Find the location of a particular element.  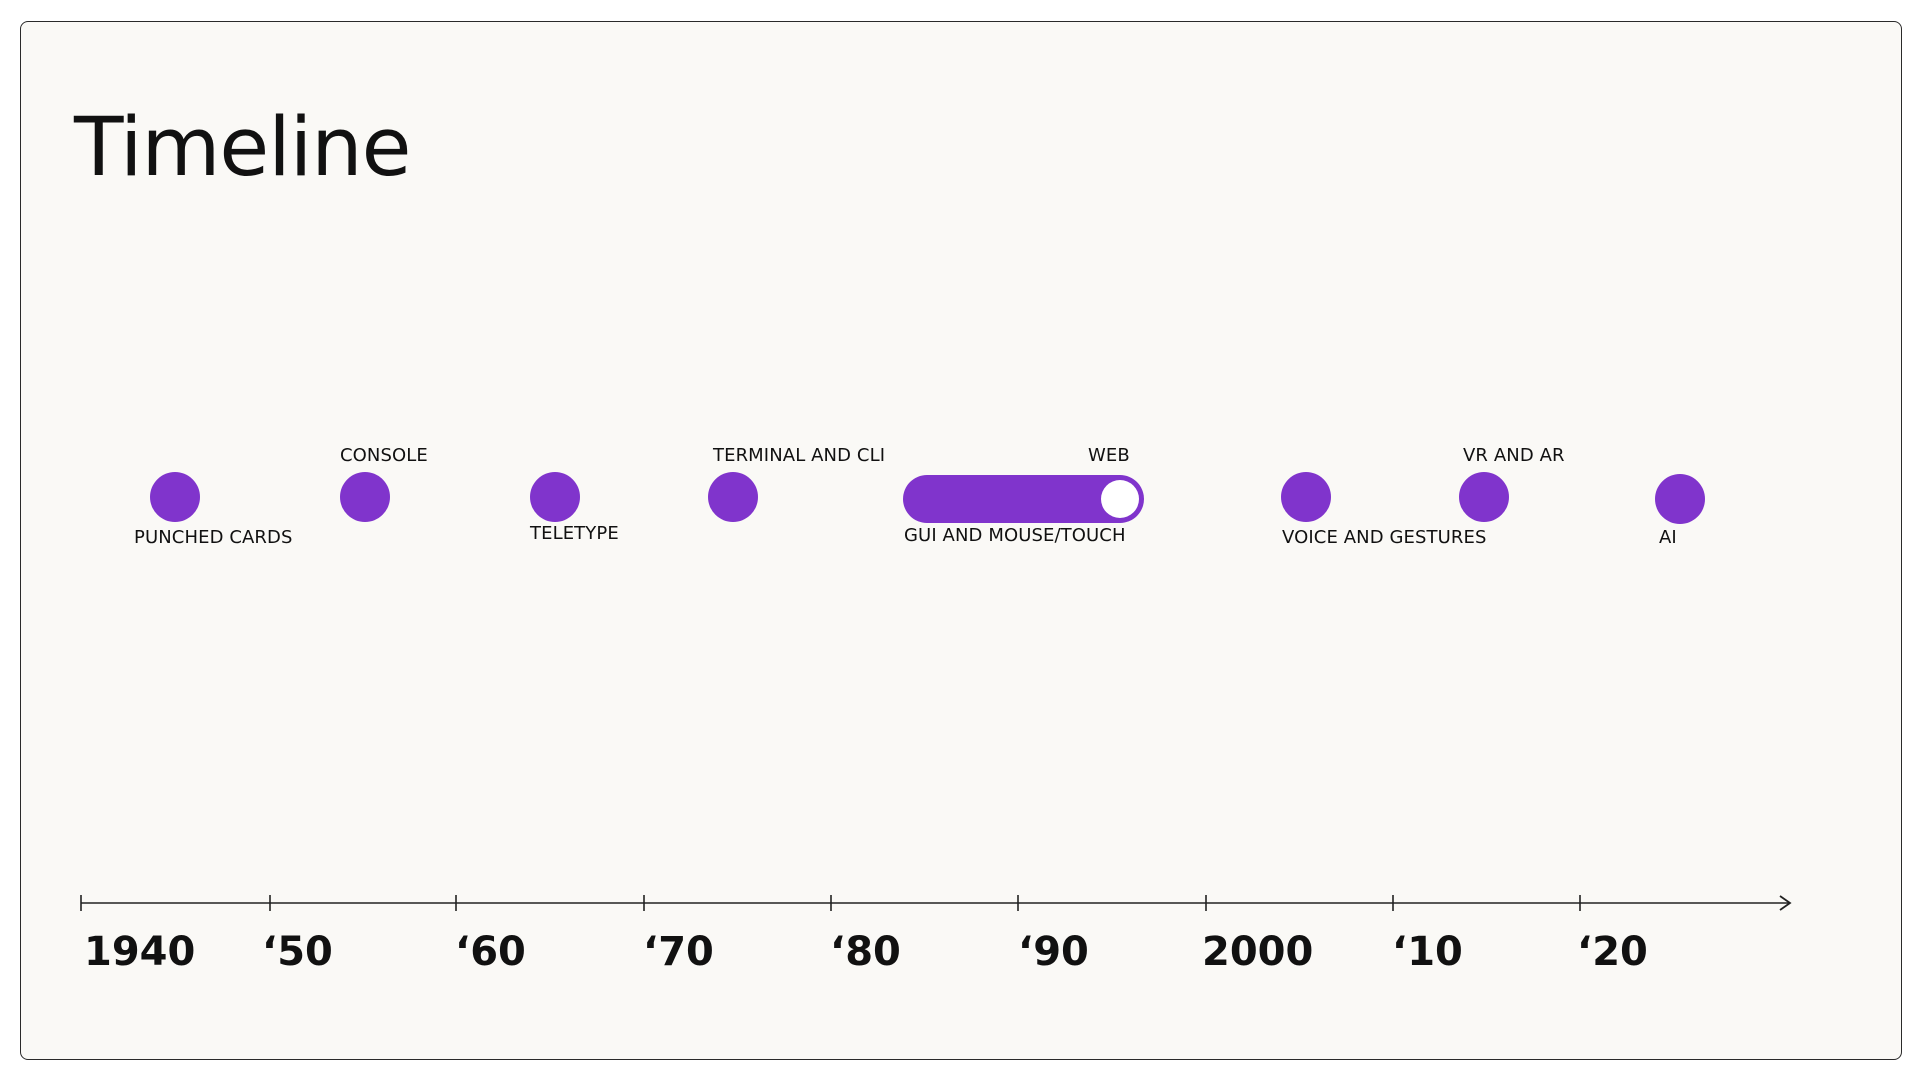

gui-web-range-toggle is located at coordinates (1023, 499).